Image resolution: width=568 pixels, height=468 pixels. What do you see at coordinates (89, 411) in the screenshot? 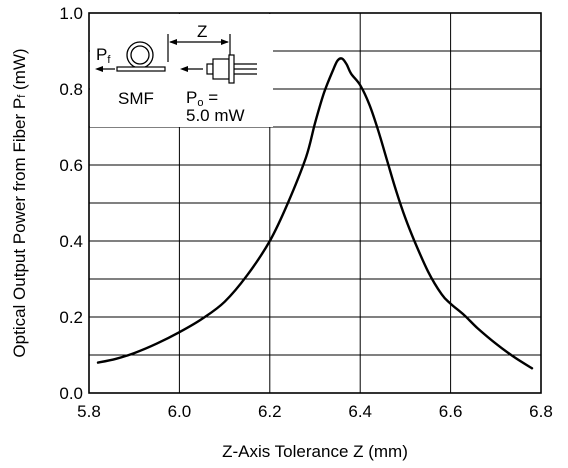
I see `x-tick-label: 5.8` at bounding box center [89, 411].